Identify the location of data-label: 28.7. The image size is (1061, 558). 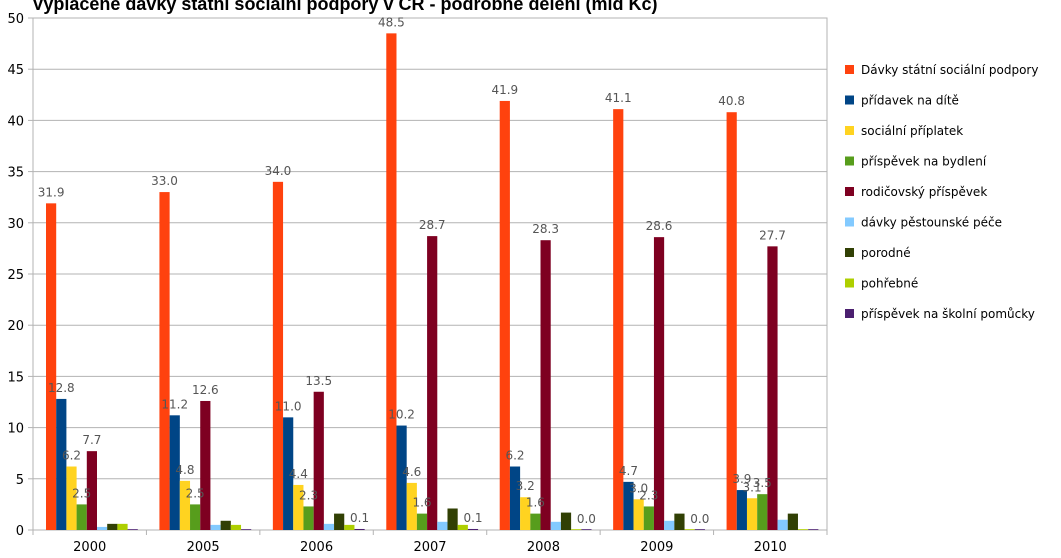
(432, 225).